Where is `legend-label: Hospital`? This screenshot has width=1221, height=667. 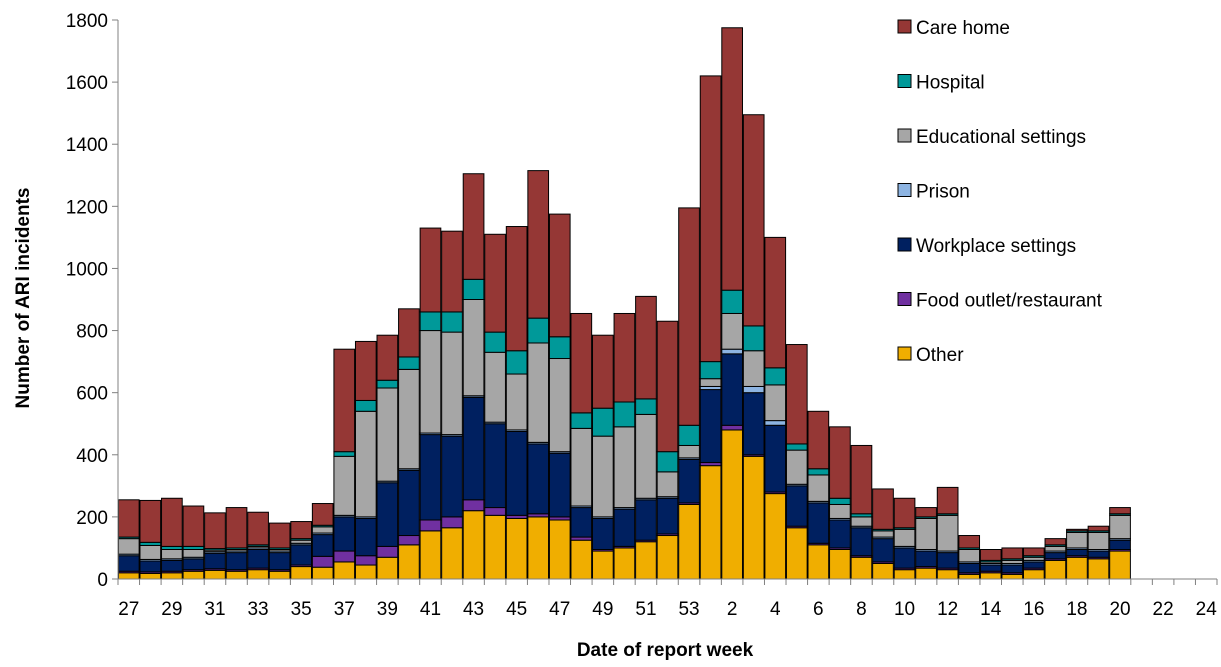 legend-label: Hospital is located at coordinates (950, 83).